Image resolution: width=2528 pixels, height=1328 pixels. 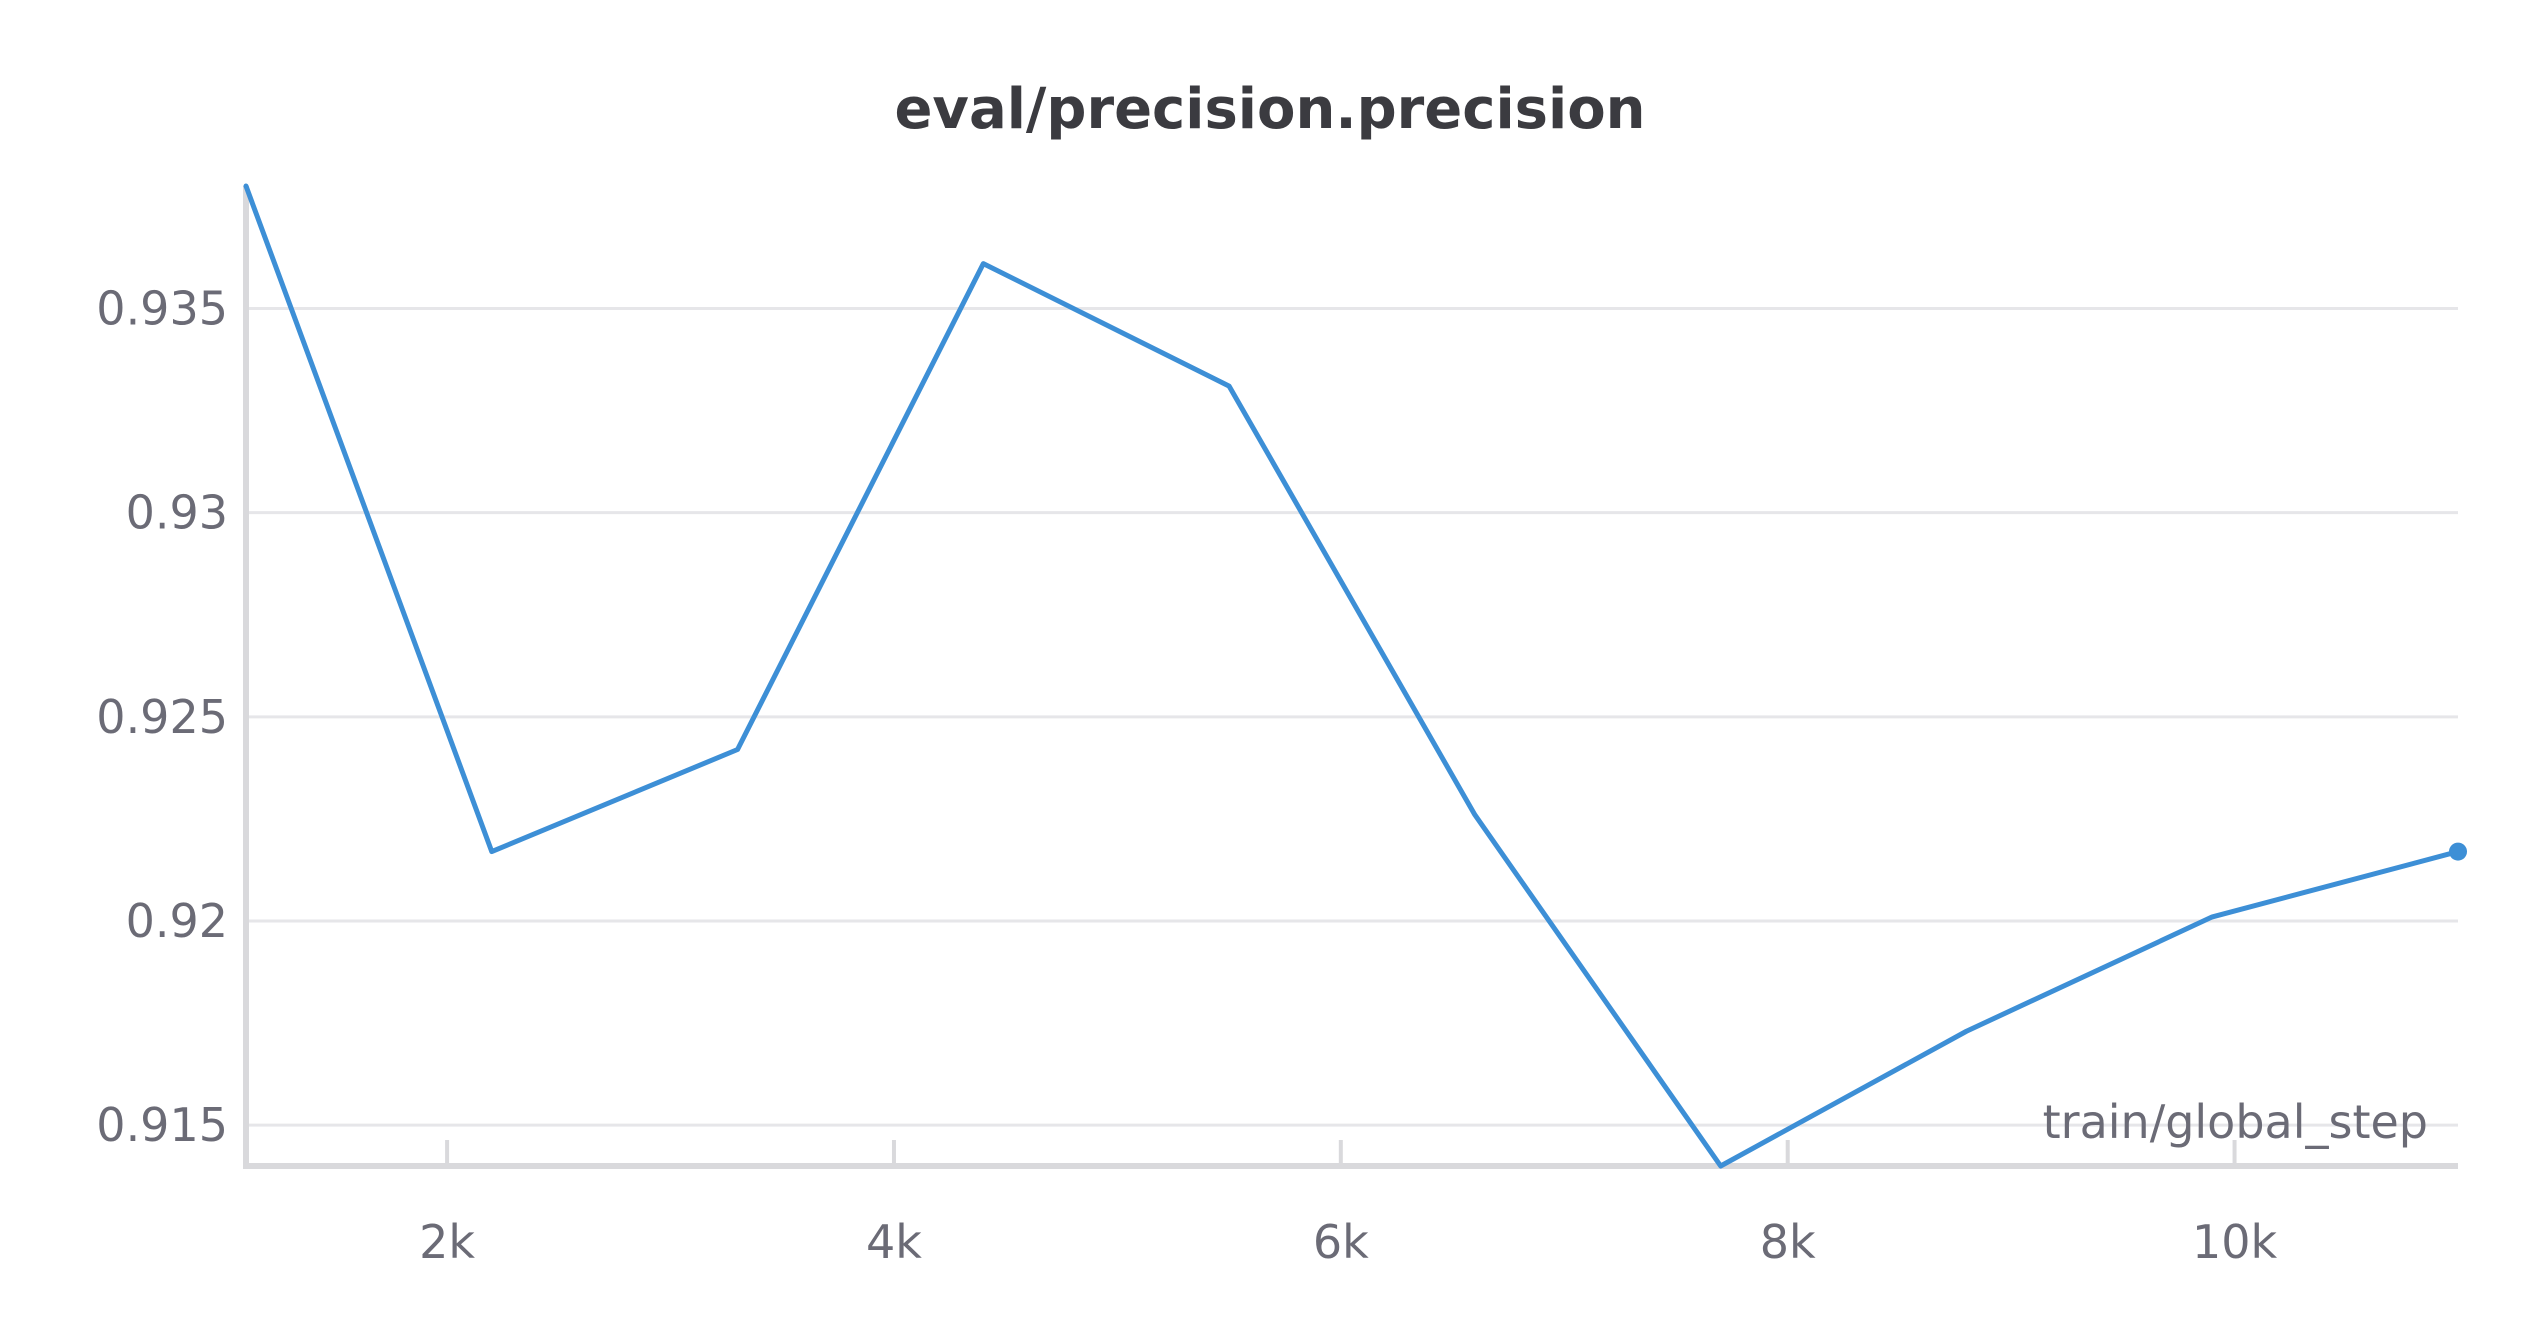 What do you see at coordinates (2458, 851) in the screenshot?
I see `series-end-point` at bounding box center [2458, 851].